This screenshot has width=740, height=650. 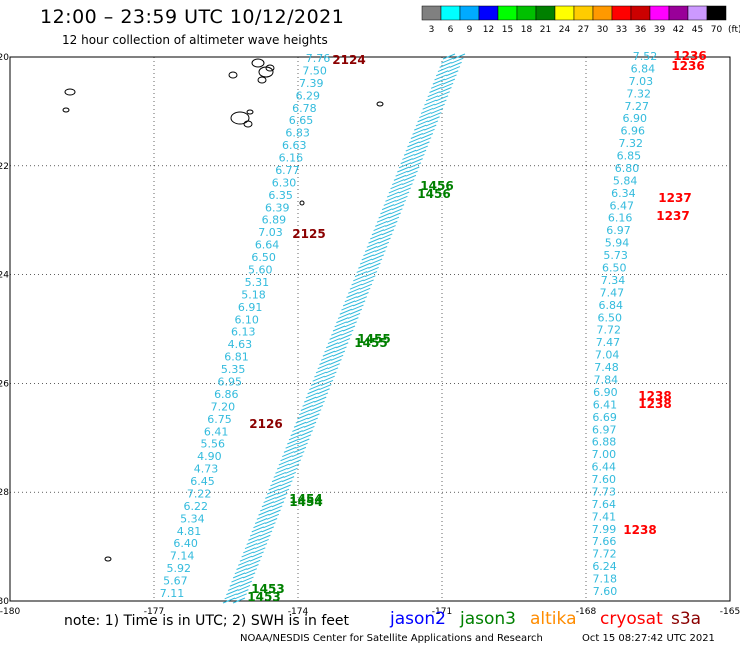 What do you see at coordinates (639, 530) in the screenshot?
I see `pass-time-label: 1238` at bounding box center [639, 530].